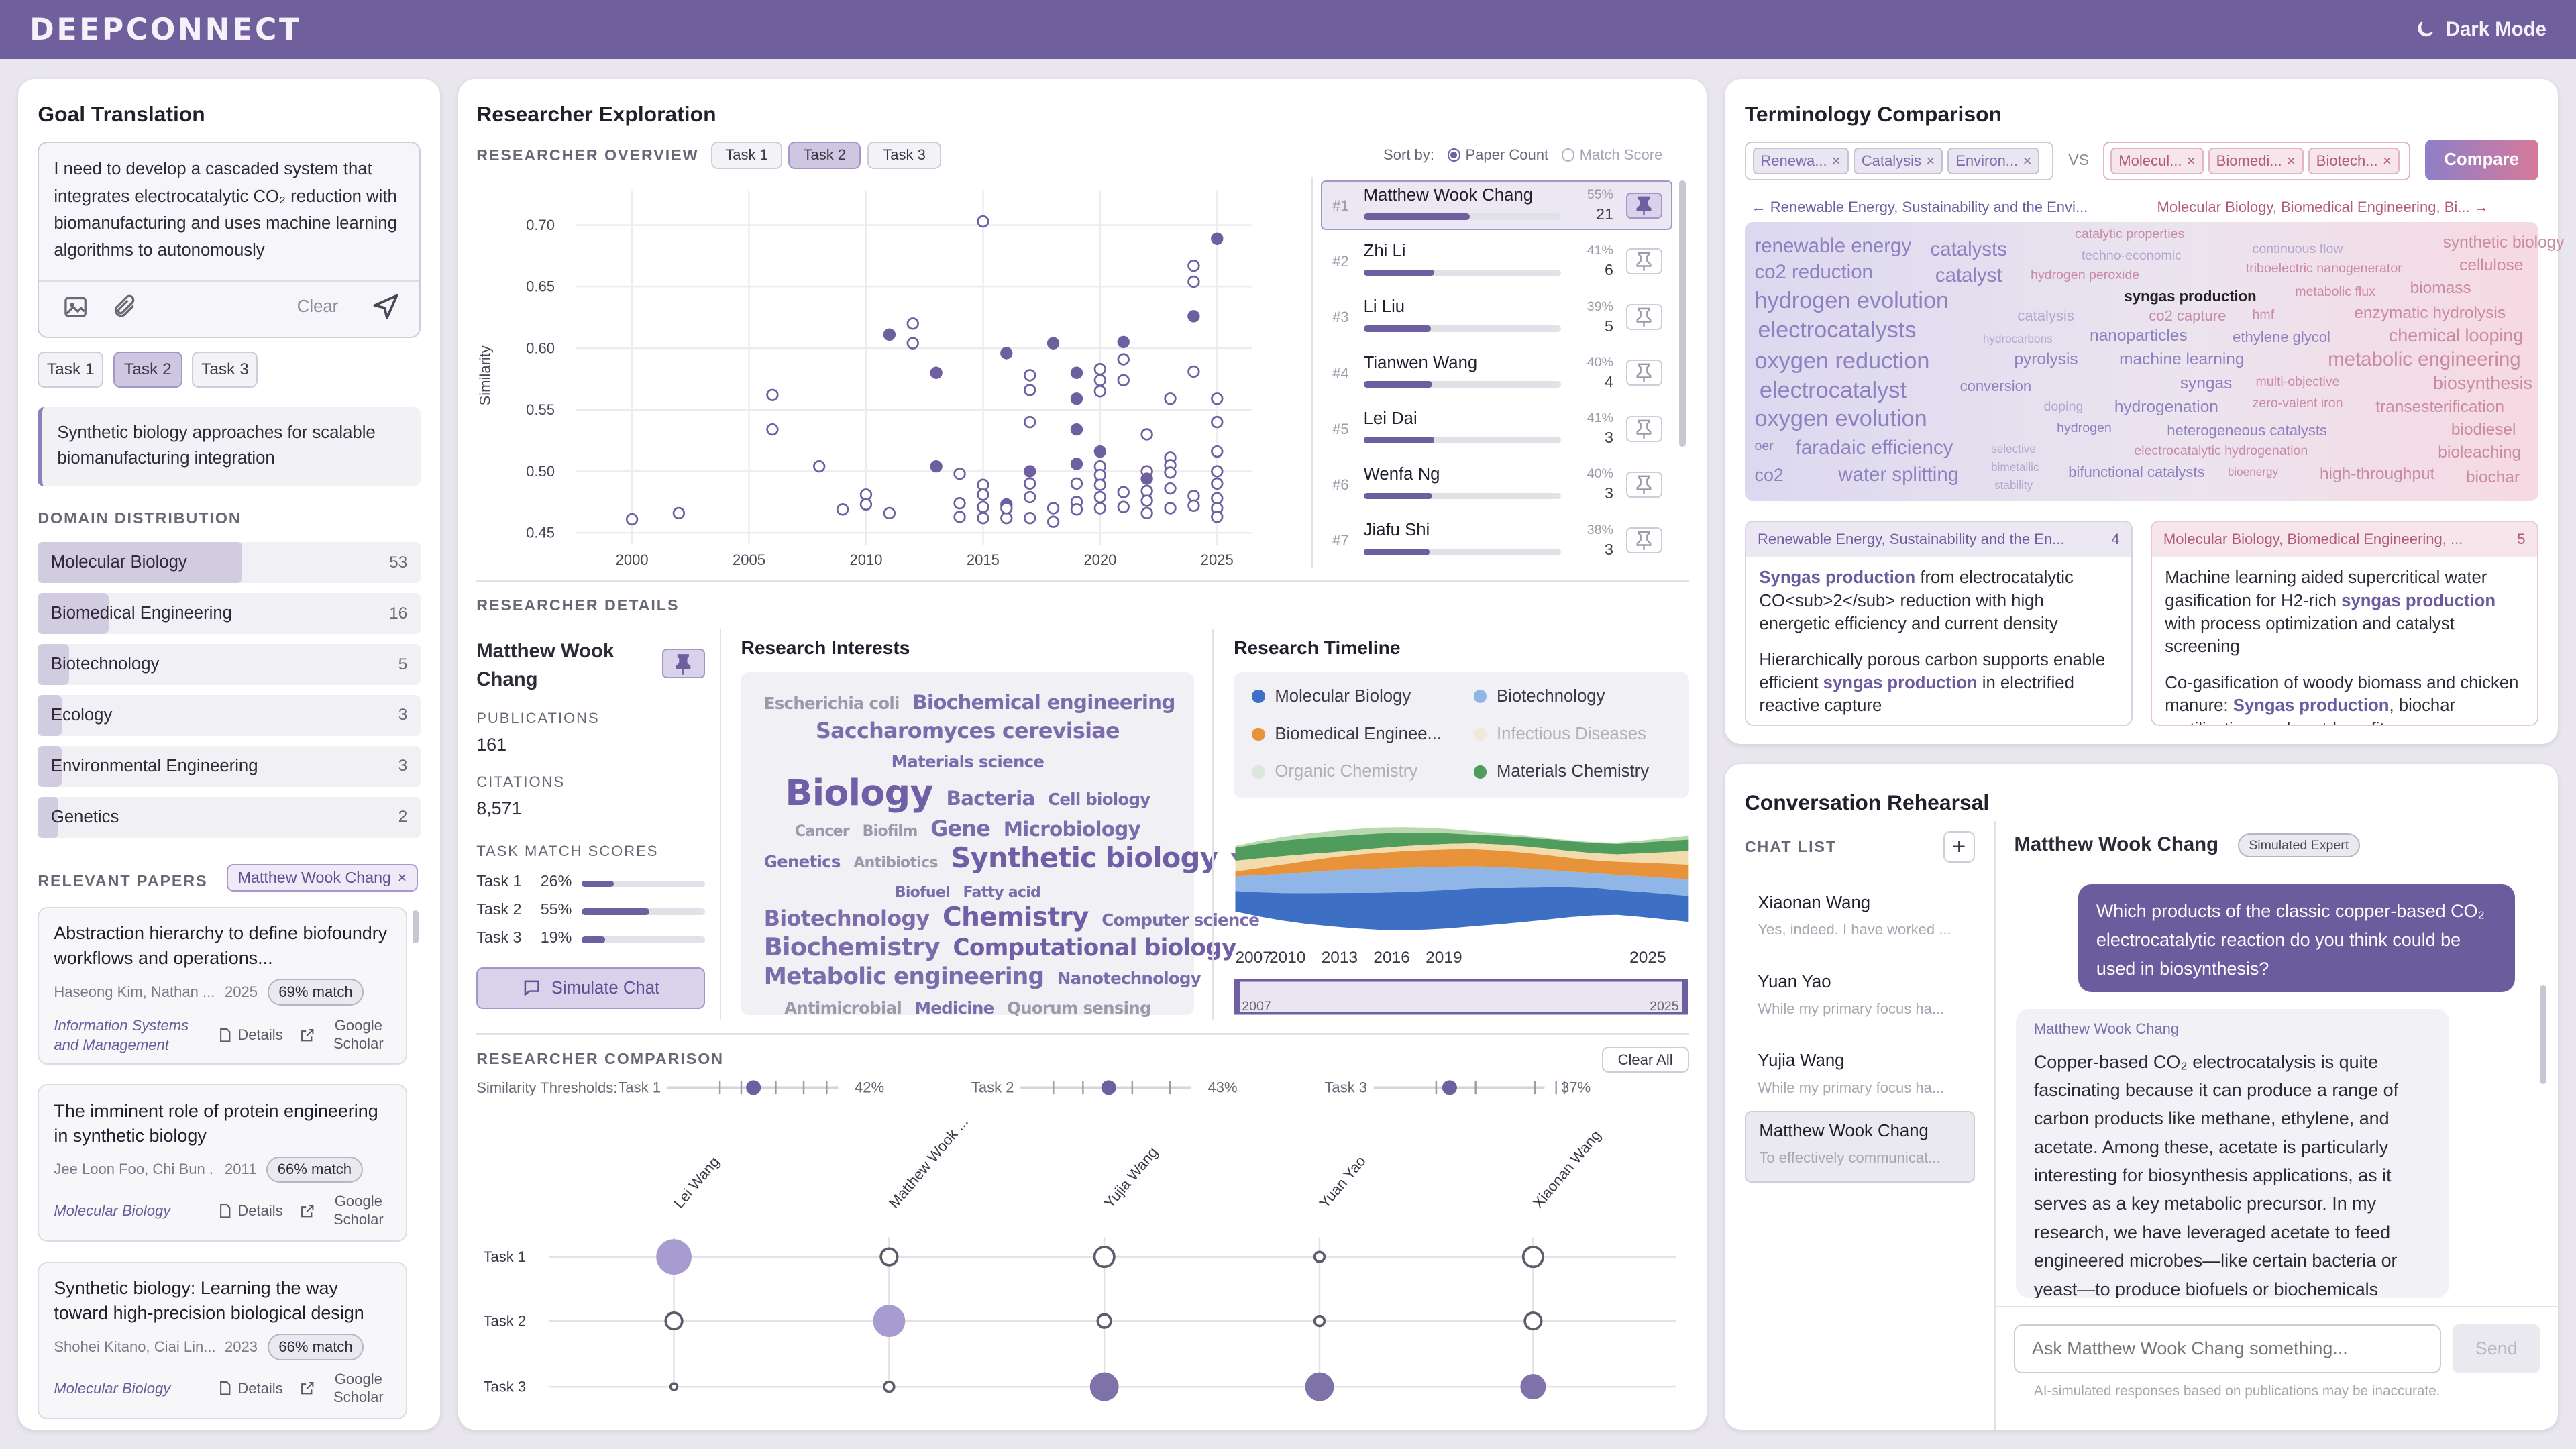  Describe the element at coordinates (2440, 288) in the screenshot. I see `term-word: biomass` at that location.